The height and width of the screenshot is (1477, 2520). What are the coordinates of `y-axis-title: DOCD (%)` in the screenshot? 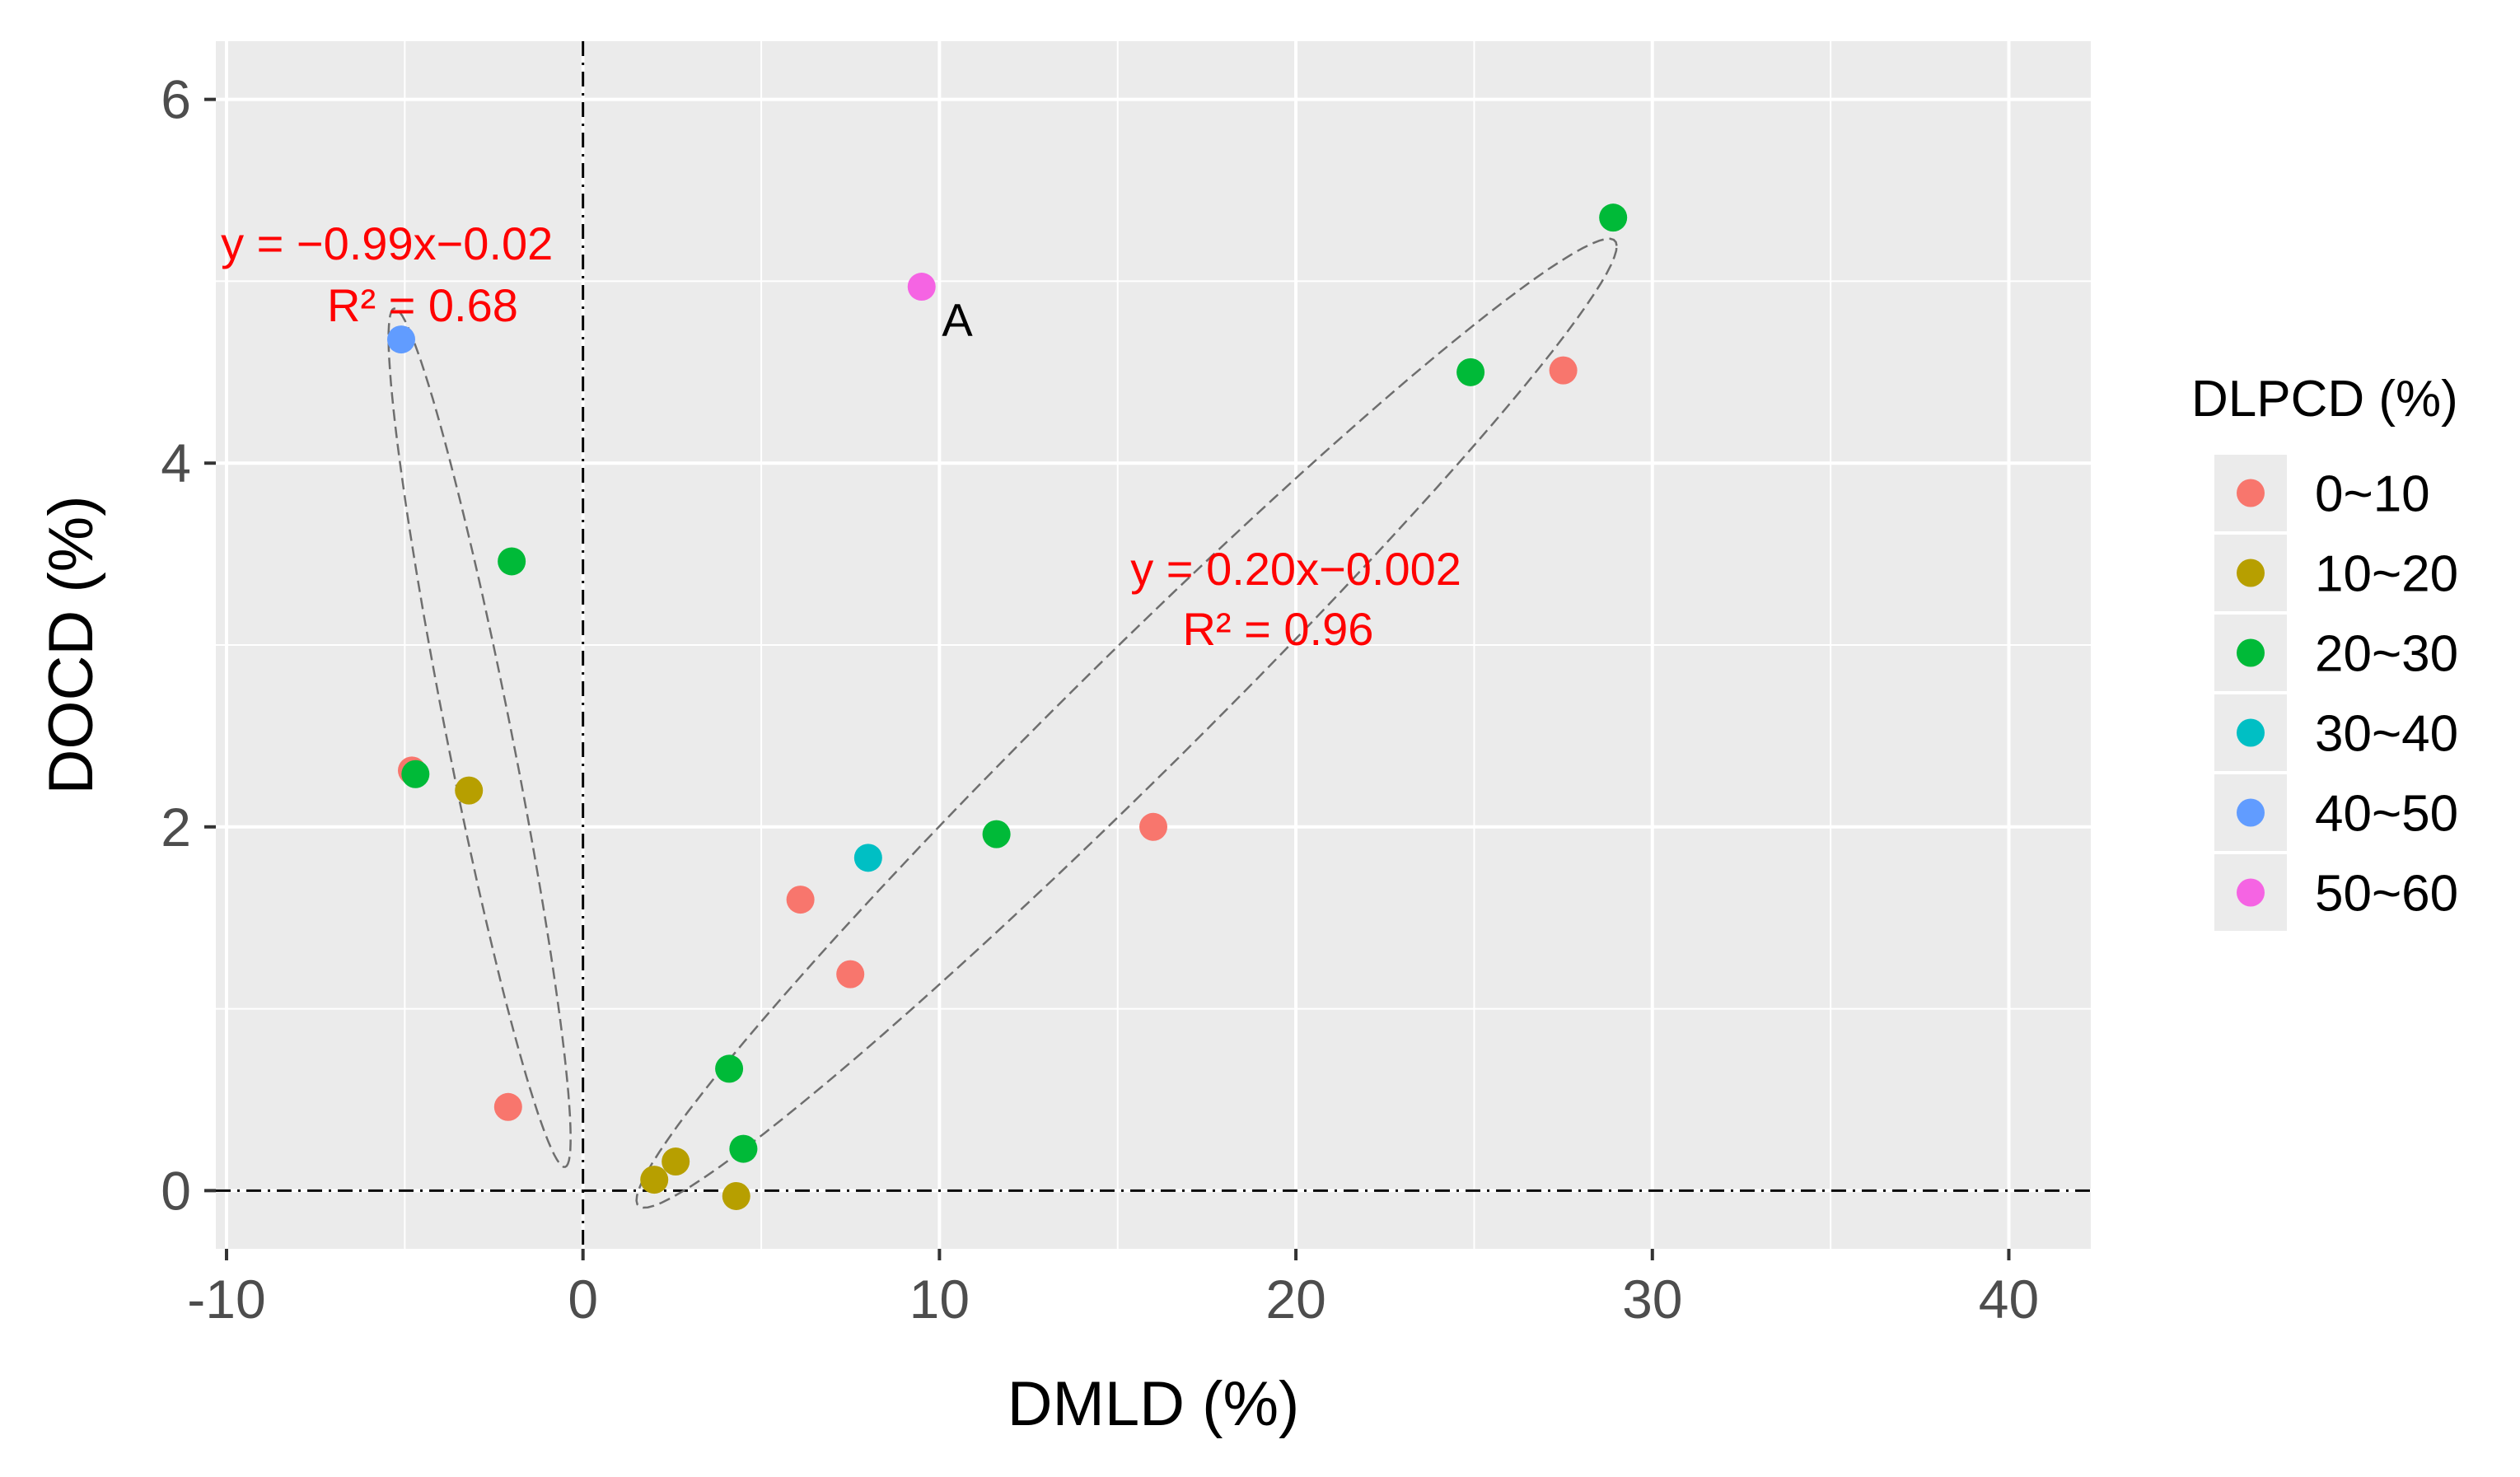 It's located at (71, 644).